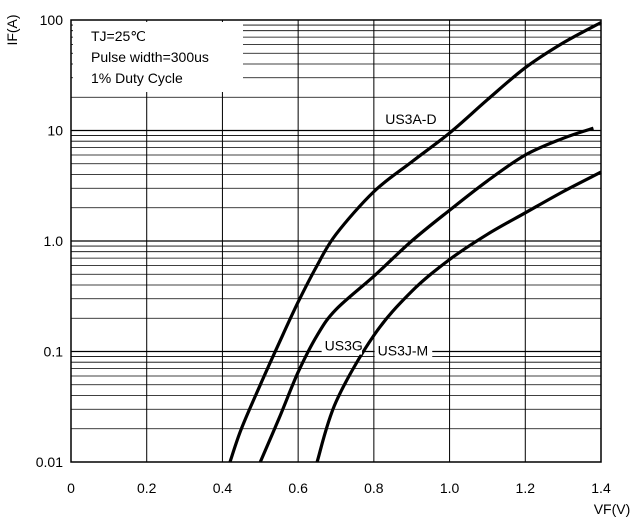 Image resolution: width=638 pixels, height=519 pixels. Describe the element at coordinates (374, 488) in the screenshot. I see `x-tick-label: 0.8` at that location.